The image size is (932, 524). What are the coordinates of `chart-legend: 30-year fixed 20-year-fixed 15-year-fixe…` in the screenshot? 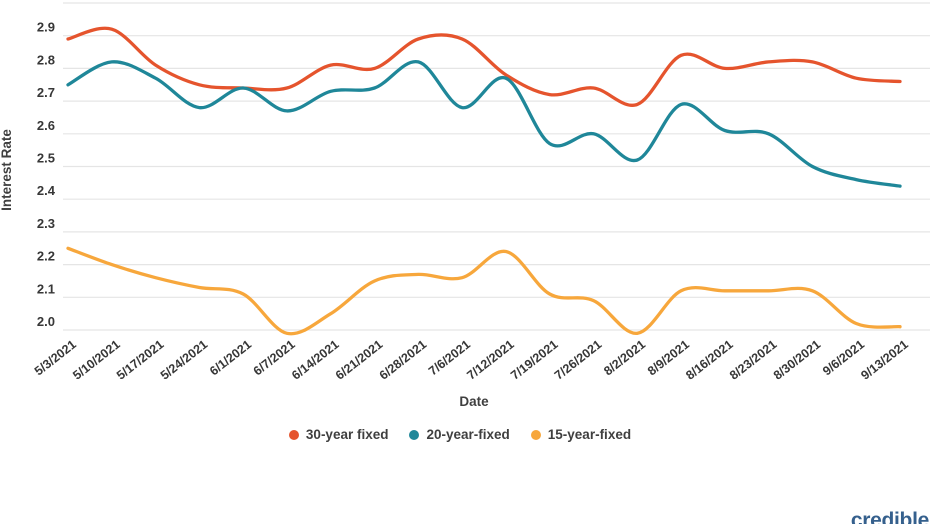 It's located at (460, 434).